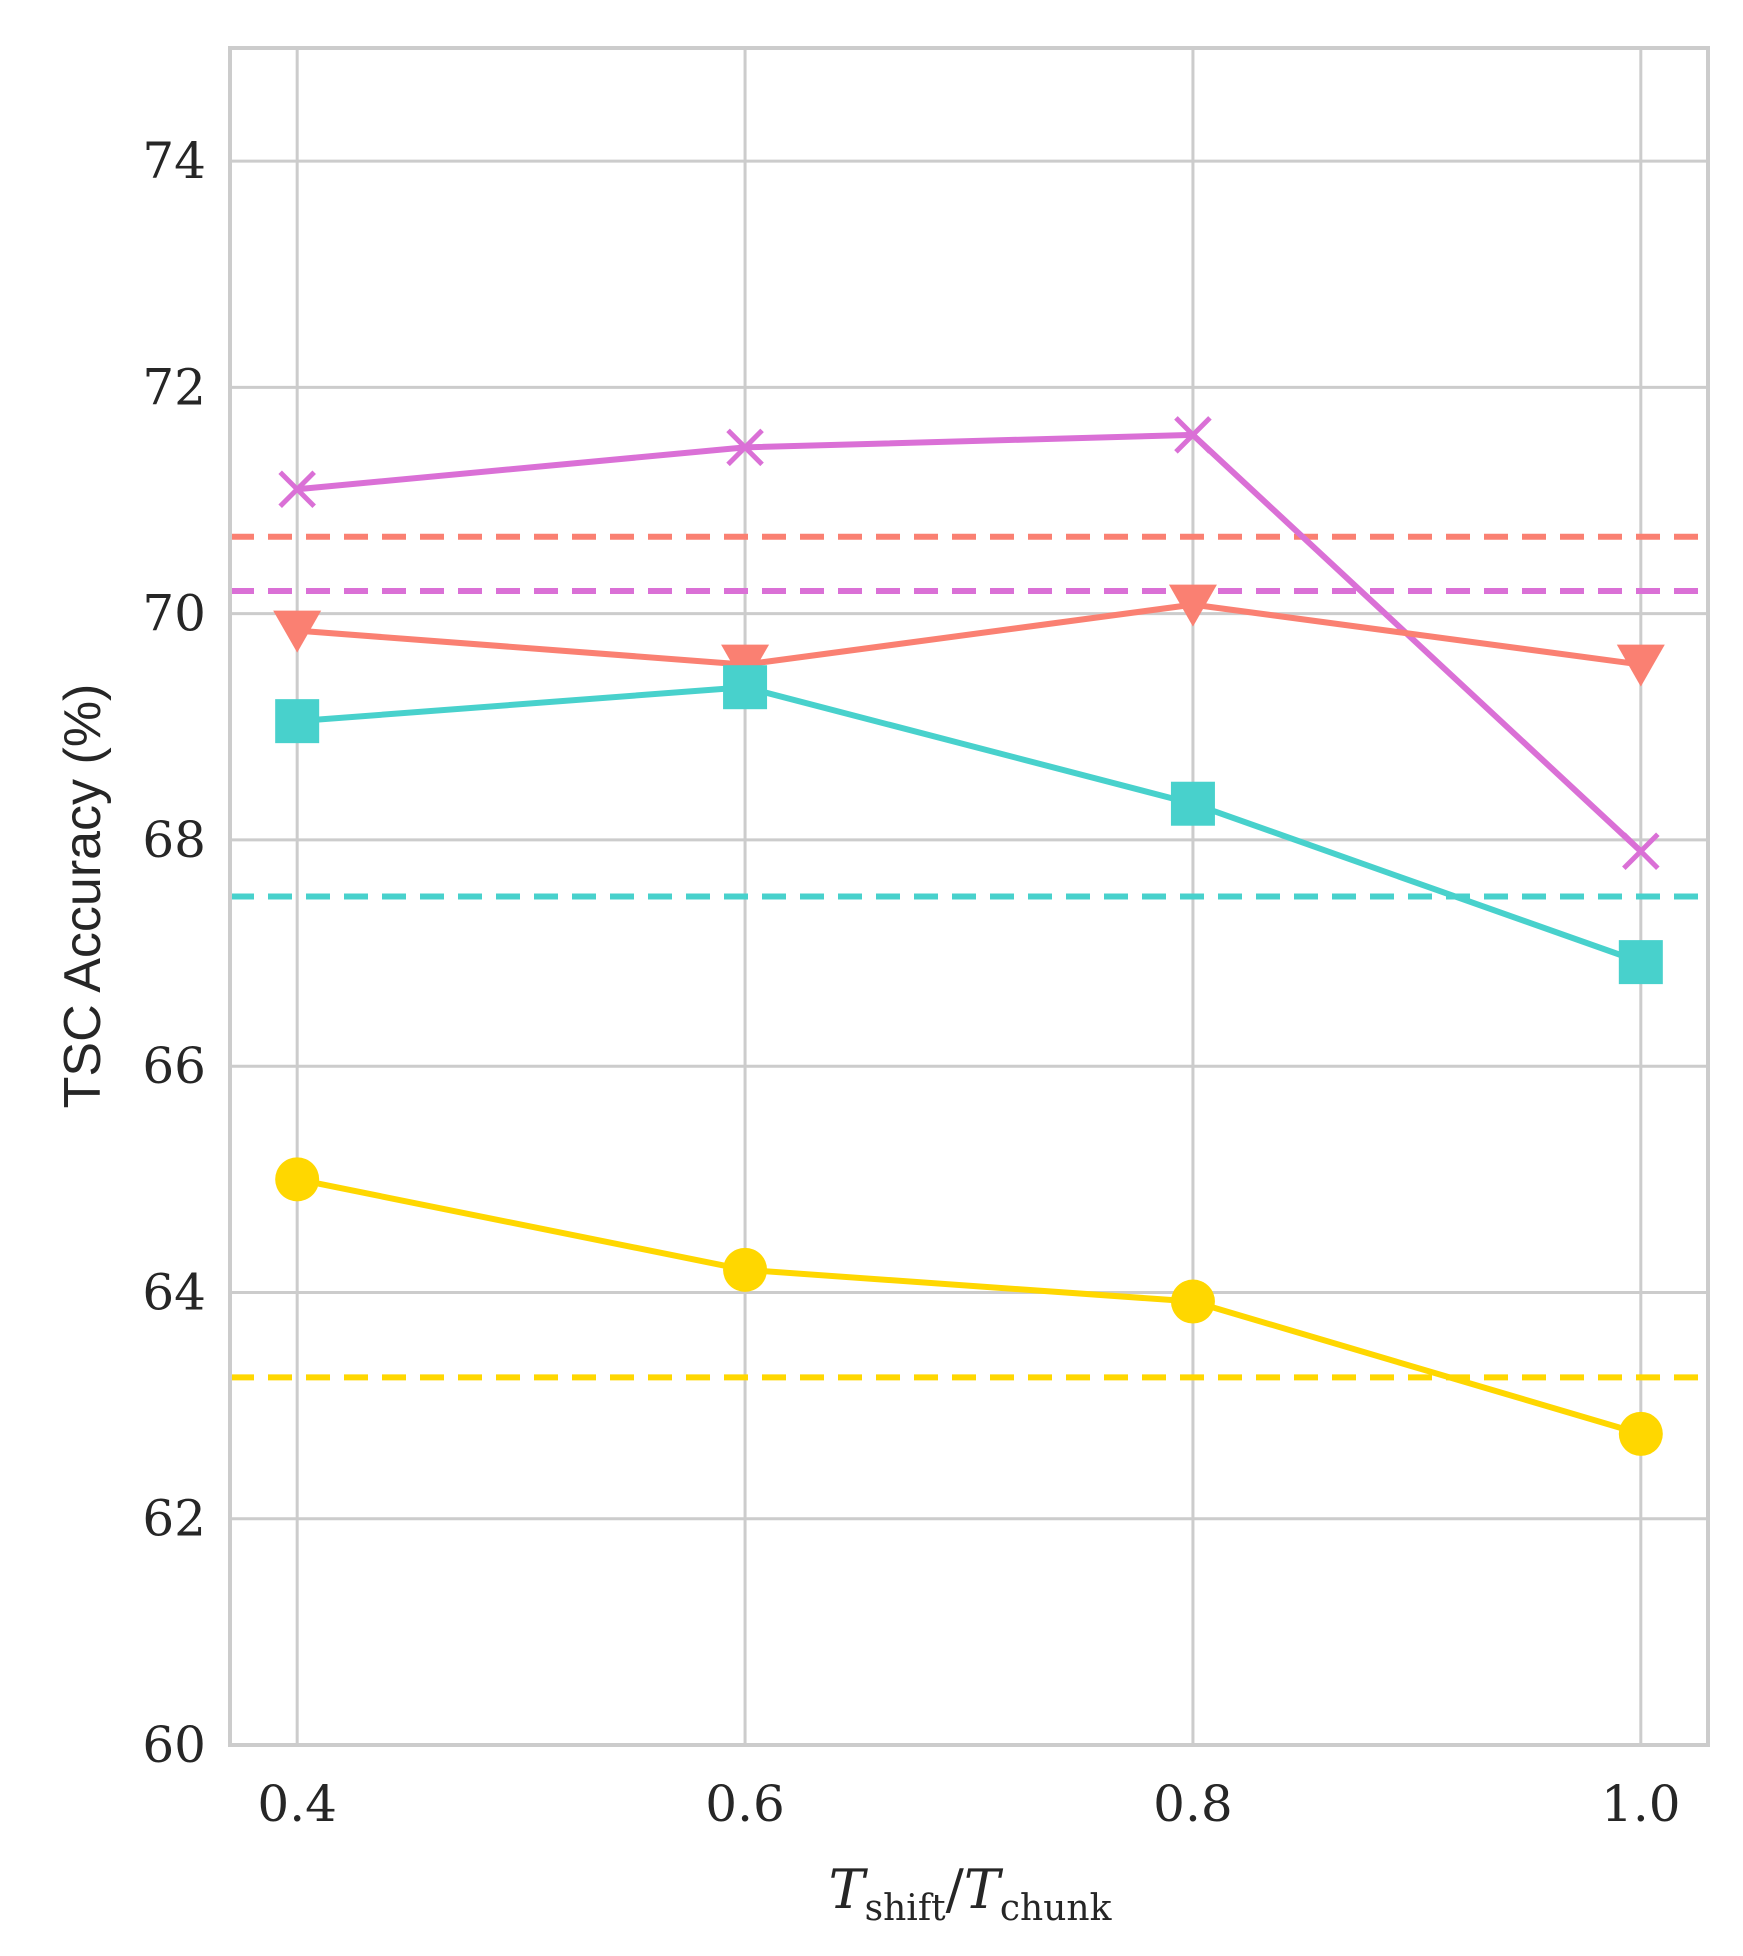 Image resolution: width=1743 pixels, height=1956 pixels. What do you see at coordinates (969, 824) in the screenshot?
I see `turquoise-line` at bounding box center [969, 824].